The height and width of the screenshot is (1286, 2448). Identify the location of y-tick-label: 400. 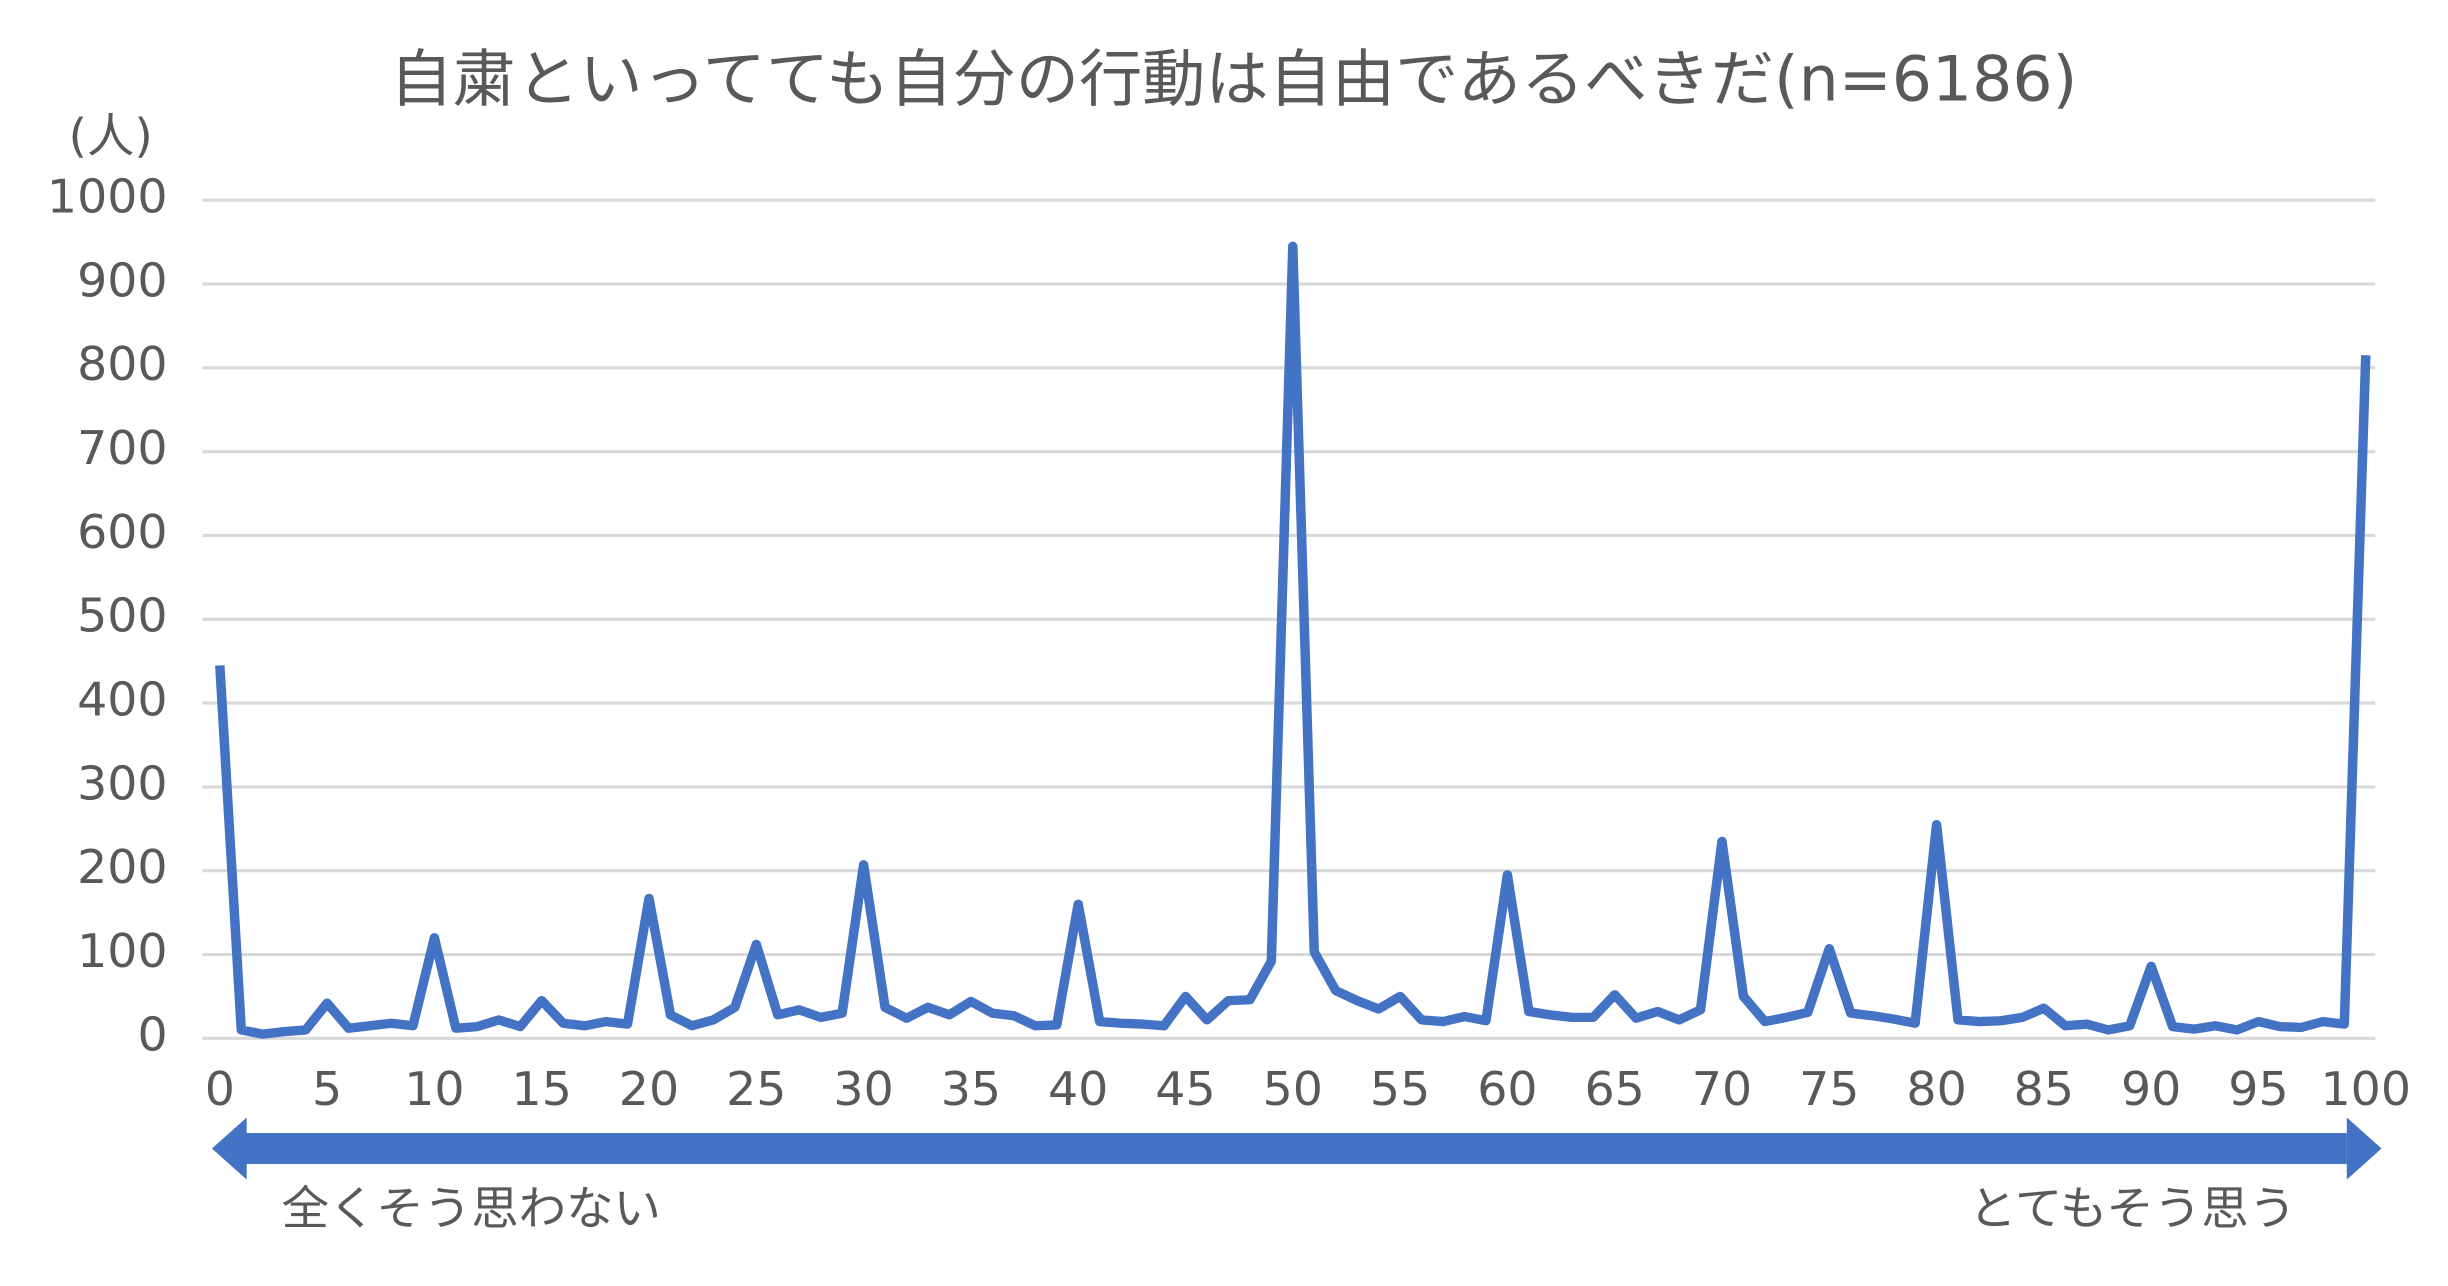
(122, 700).